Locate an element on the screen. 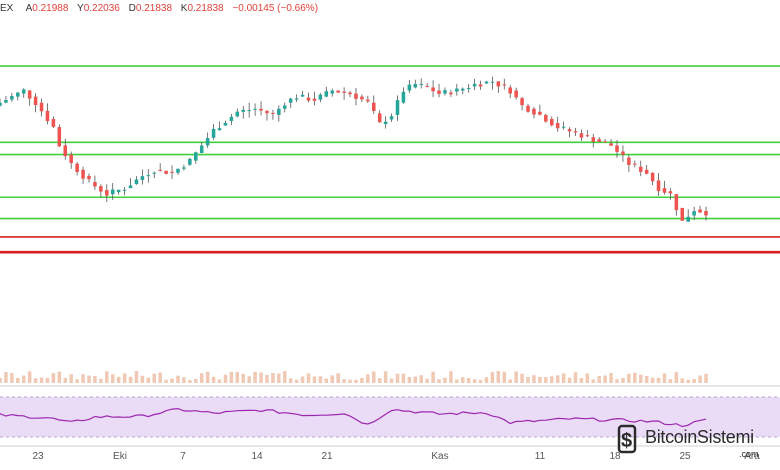 This screenshot has width=780, height=470. x-tick-label: 11 is located at coordinates (540, 456).